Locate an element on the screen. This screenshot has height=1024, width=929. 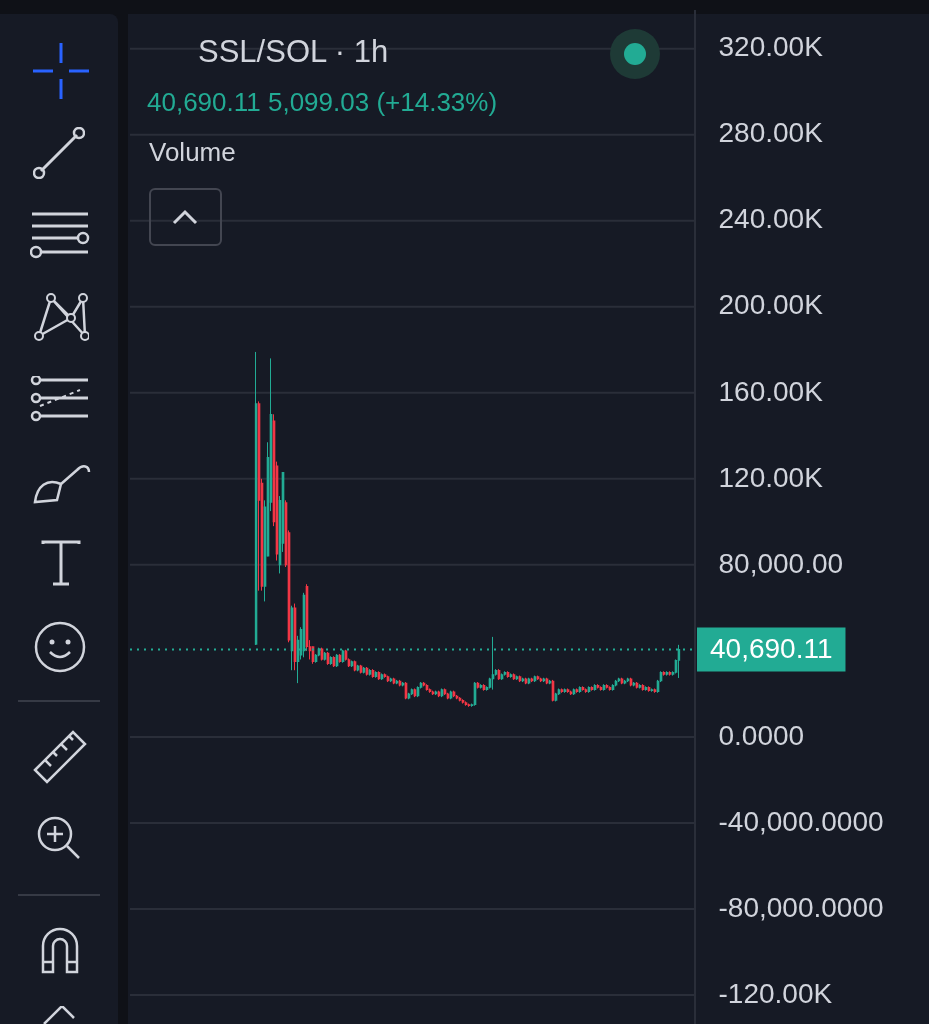
y-tick-label: -40,000.0000 is located at coordinates (801, 821).